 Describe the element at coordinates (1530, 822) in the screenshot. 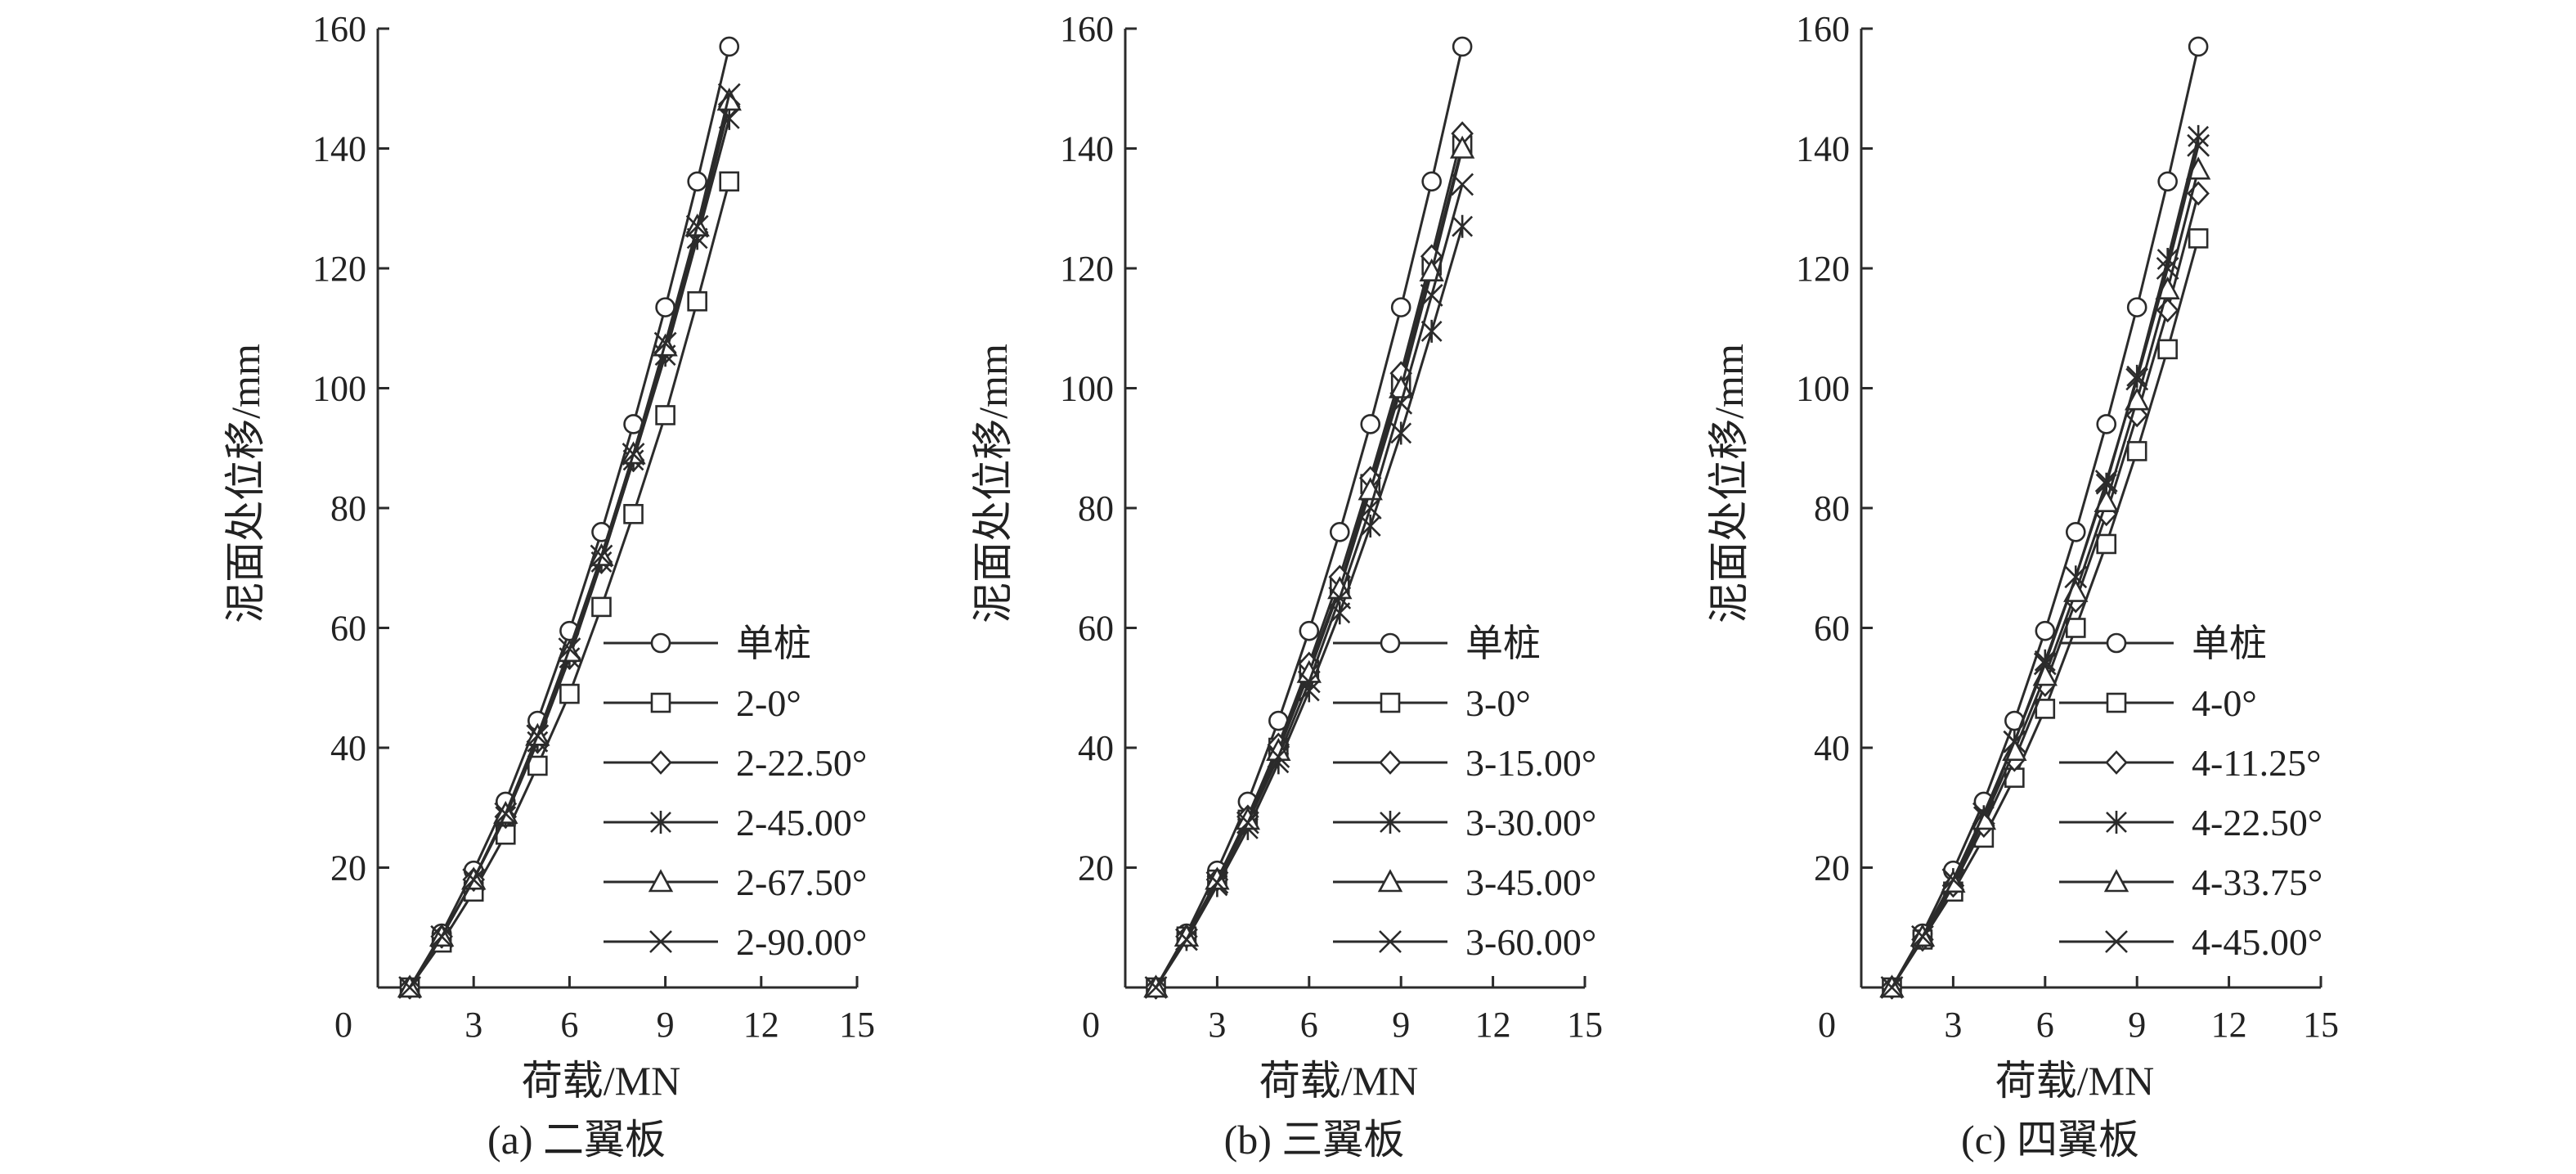

I see `legend-label: 3-30.00°` at that location.